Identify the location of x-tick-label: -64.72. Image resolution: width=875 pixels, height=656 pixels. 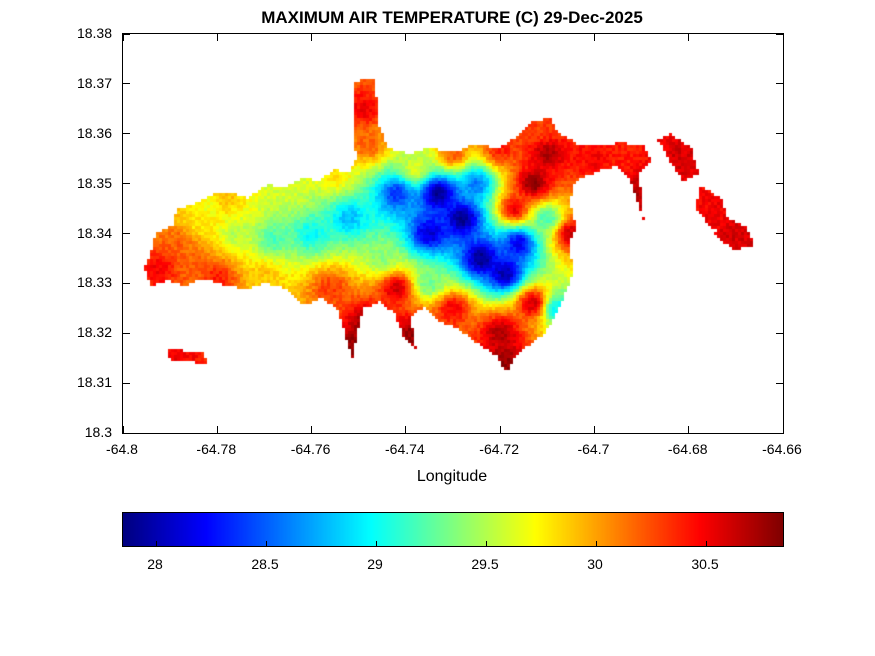
(499, 449).